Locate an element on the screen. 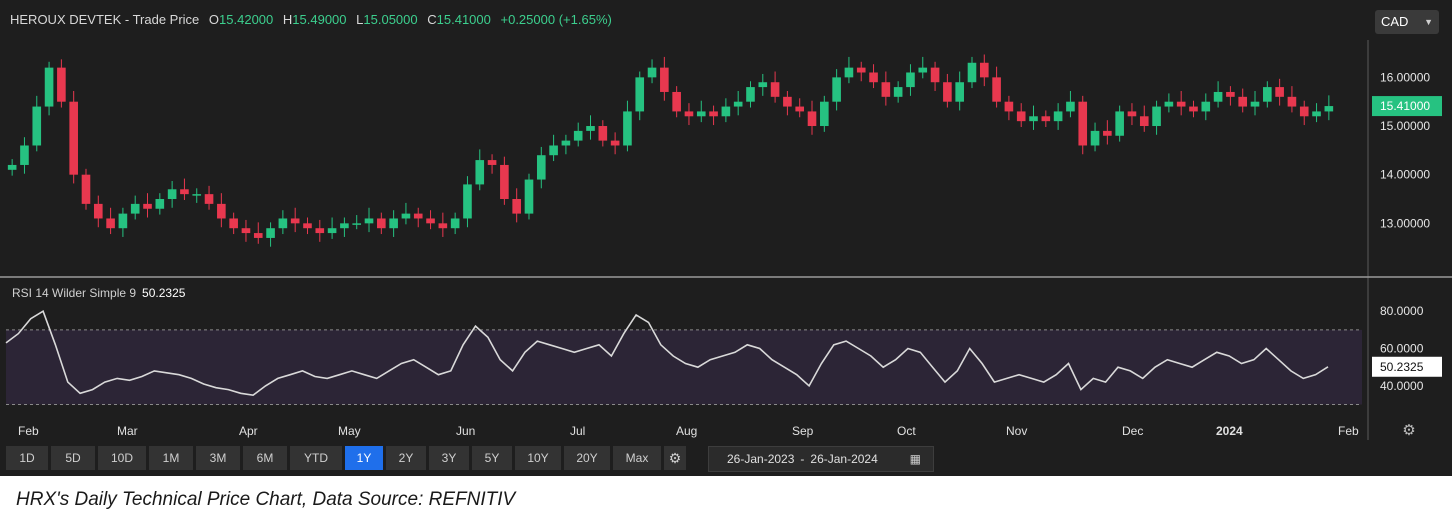 This screenshot has width=1454, height=526. range-button-ytd: YTD is located at coordinates (316, 458).